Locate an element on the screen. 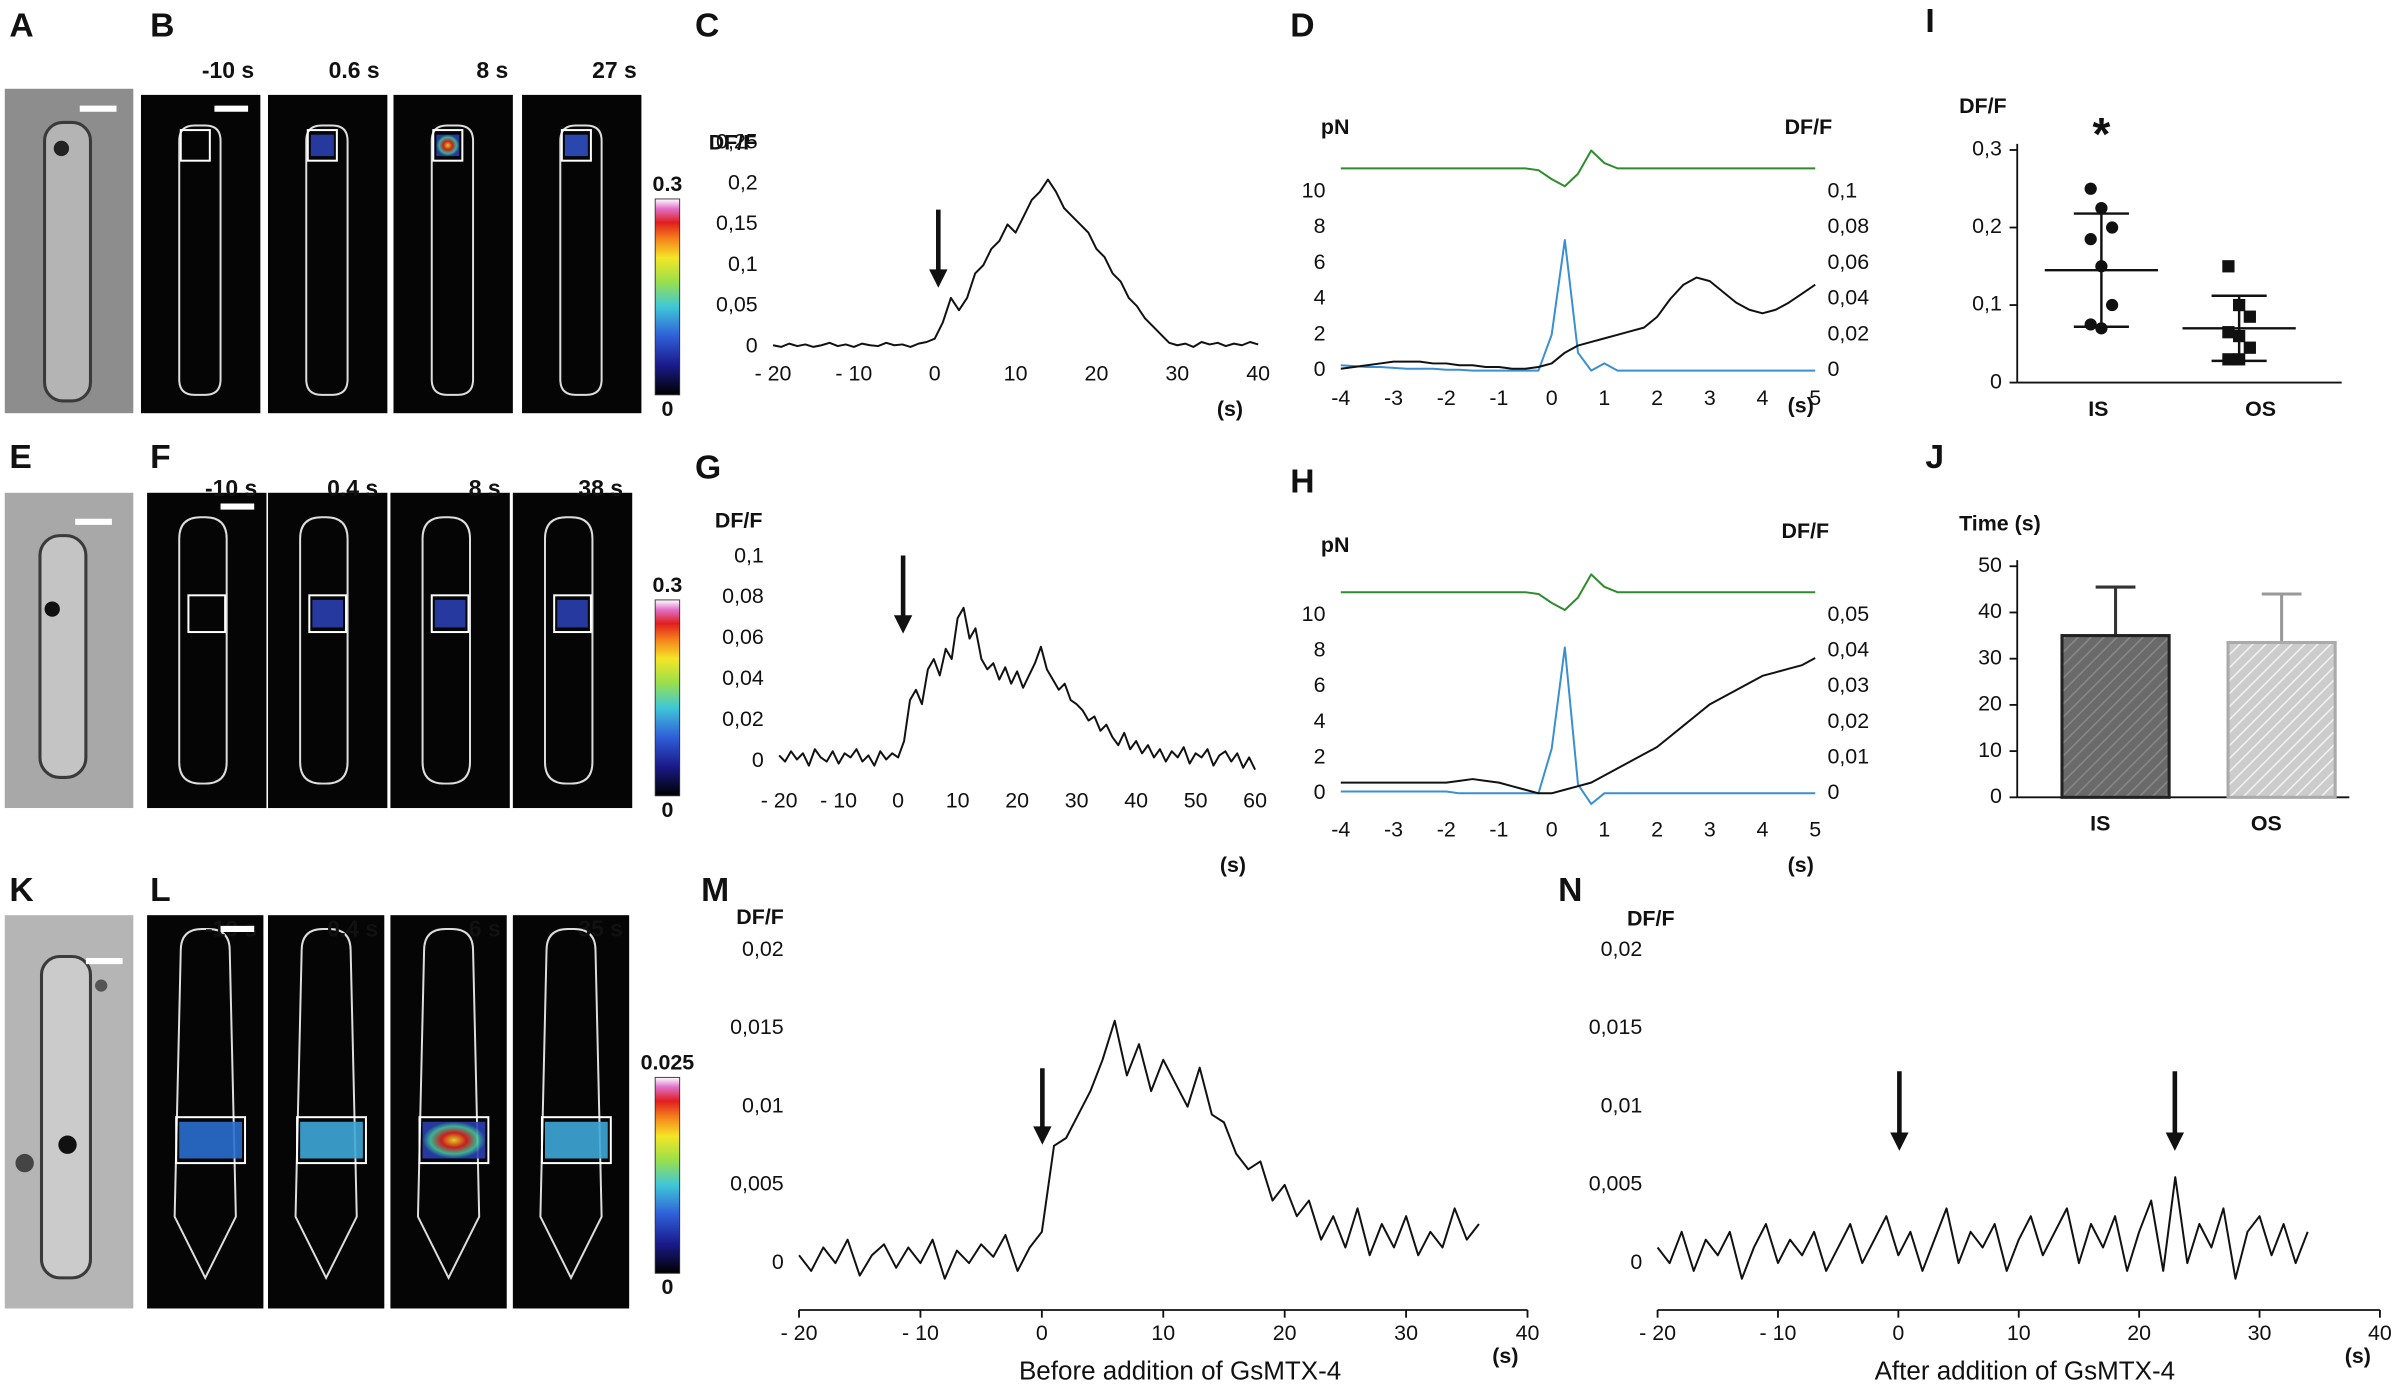  y-tick-label: 0,1 is located at coordinates (749, 555).